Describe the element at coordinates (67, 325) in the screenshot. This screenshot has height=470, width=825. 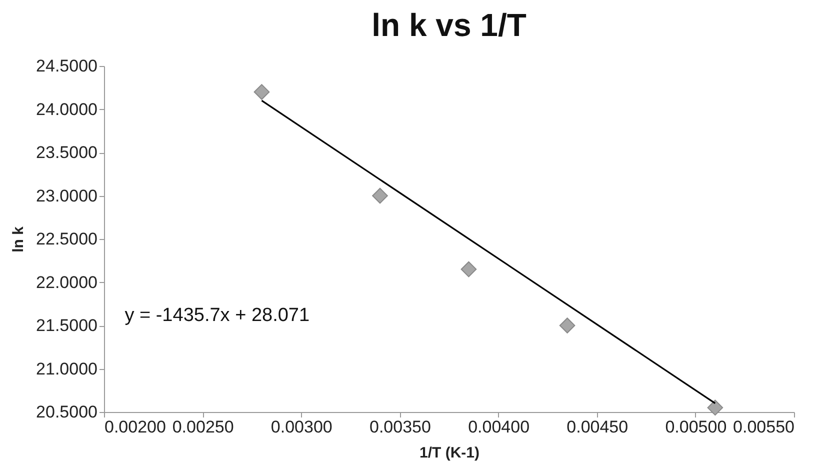
I see `y-tick-label: 21.5000` at that location.